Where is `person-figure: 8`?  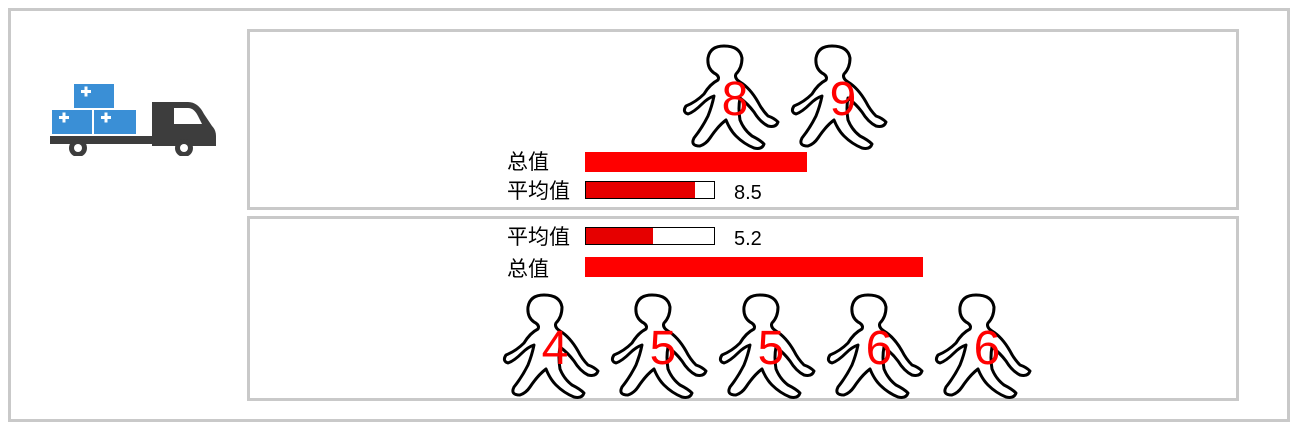 person-figure: 8 is located at coordinates (735, 97).